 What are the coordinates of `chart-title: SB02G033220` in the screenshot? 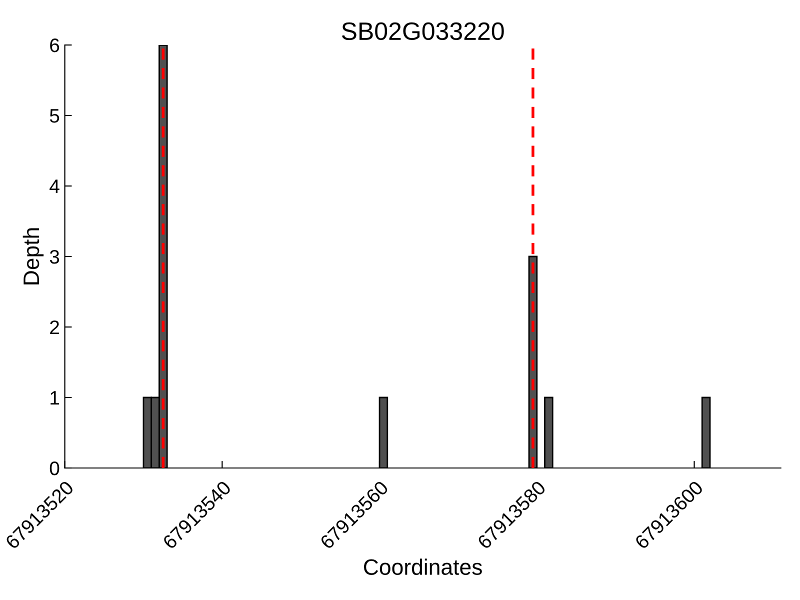 It's located at (423, 31).